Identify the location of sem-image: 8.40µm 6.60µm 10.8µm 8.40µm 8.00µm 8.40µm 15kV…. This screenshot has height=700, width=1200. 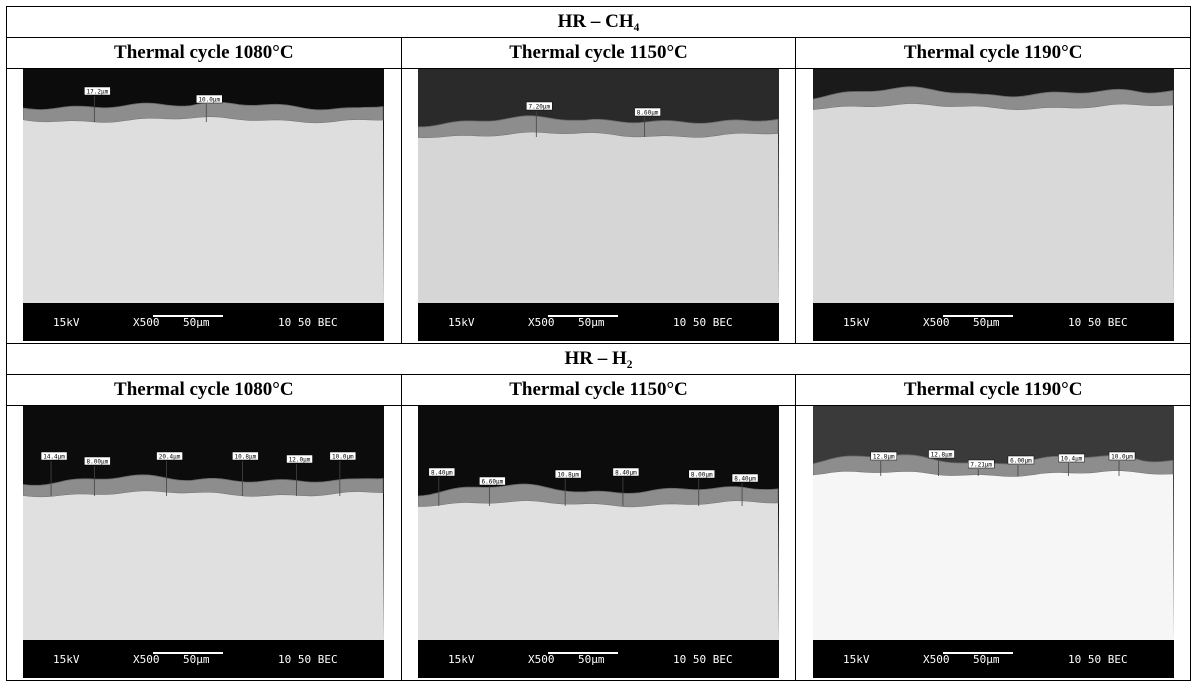
(598, 542).